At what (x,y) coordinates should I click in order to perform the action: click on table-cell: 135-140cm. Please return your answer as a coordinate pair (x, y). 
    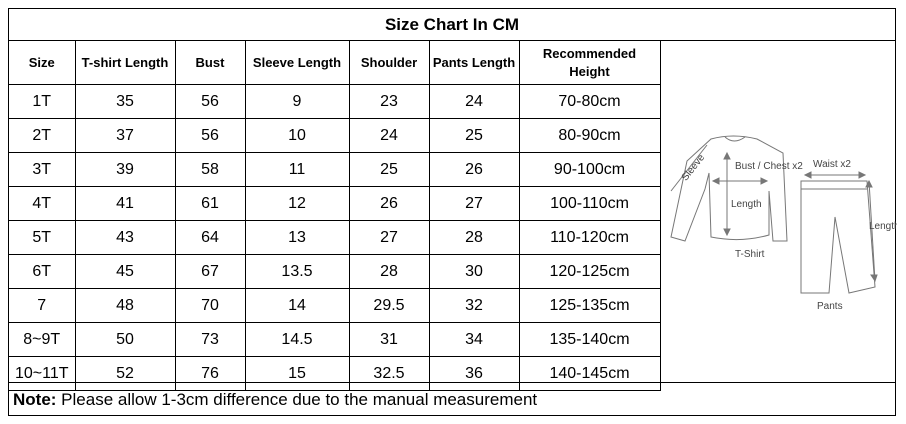
    Looking at the image, I should click on (589, 339).